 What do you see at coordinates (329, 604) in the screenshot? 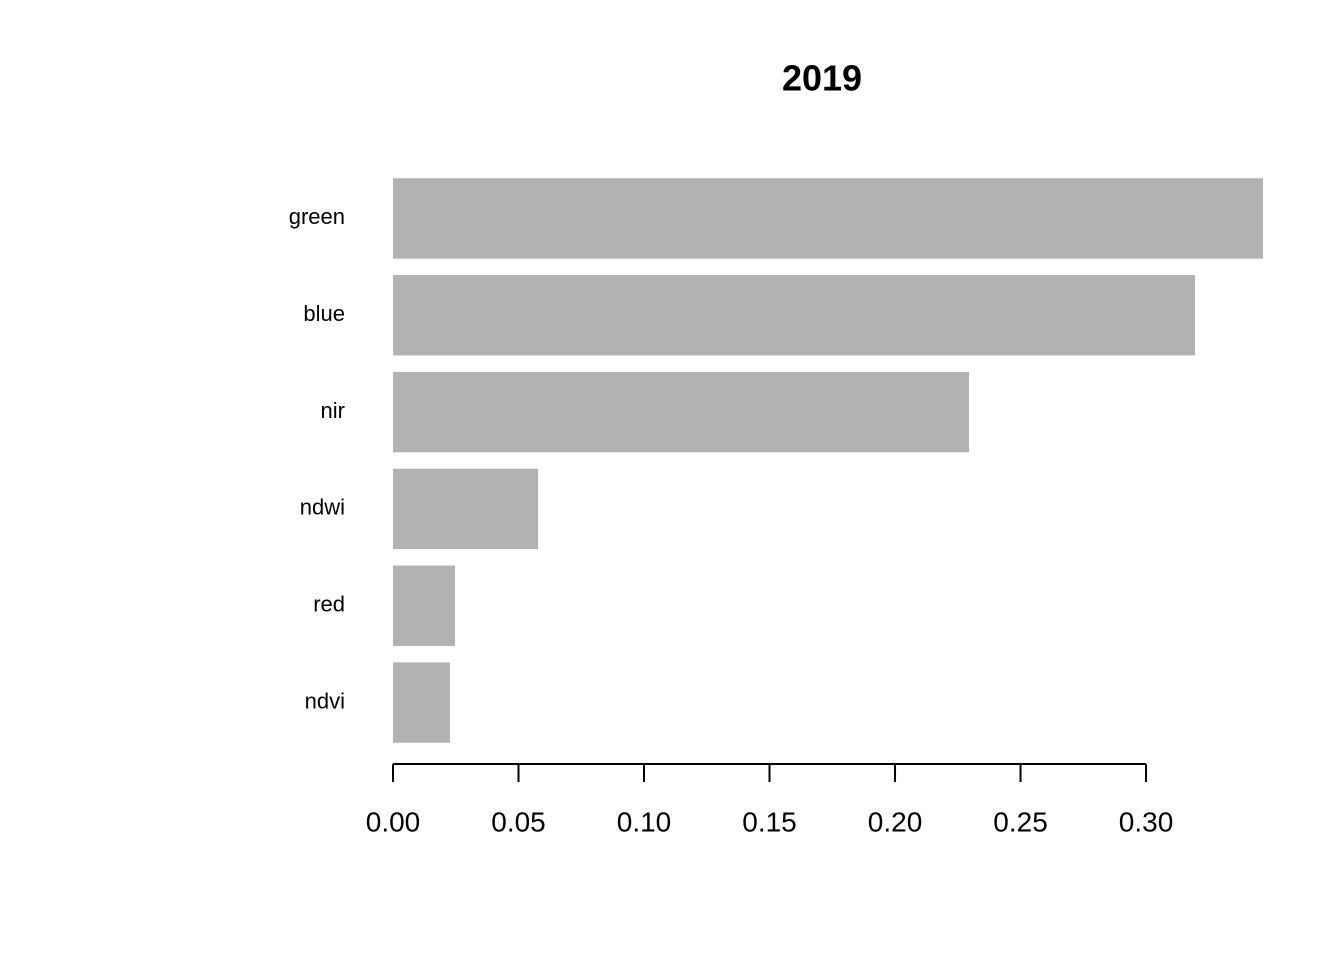
I see `y-tick-label: red` at bounding box center [329, 604].